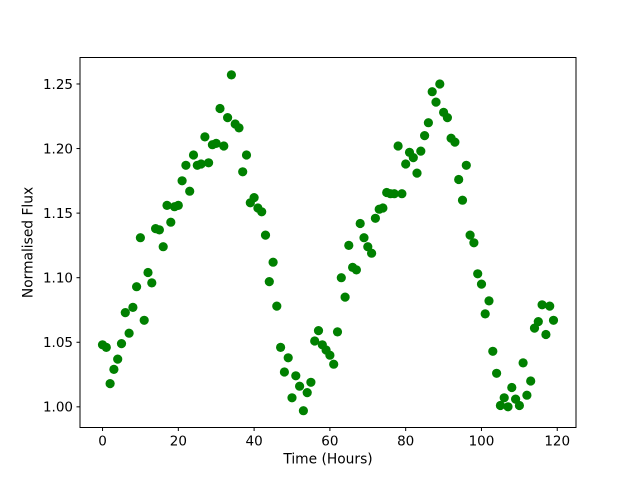  Describe the element at coordinates (58, 278) in the screenshot. I see `y-tick-label: 1.10` at that location.